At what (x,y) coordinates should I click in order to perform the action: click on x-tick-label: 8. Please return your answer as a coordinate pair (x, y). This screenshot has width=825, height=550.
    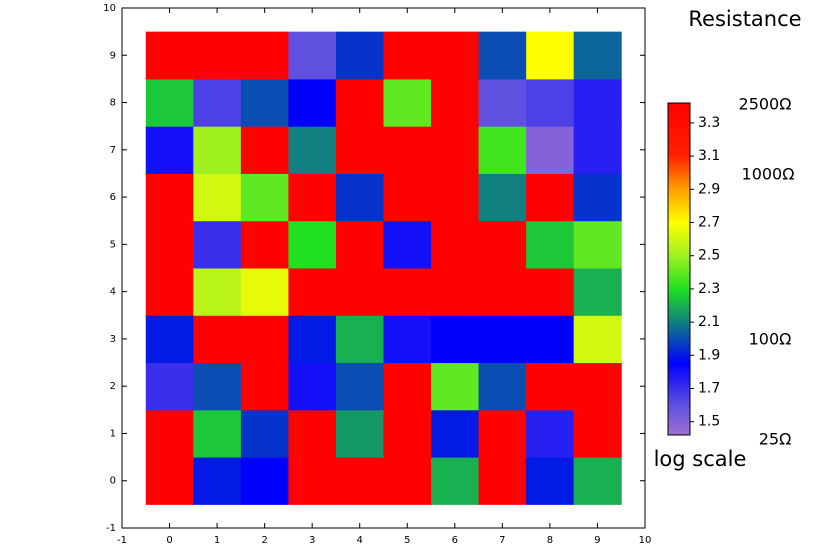
    Looking at the image, I should click on (550, 540).